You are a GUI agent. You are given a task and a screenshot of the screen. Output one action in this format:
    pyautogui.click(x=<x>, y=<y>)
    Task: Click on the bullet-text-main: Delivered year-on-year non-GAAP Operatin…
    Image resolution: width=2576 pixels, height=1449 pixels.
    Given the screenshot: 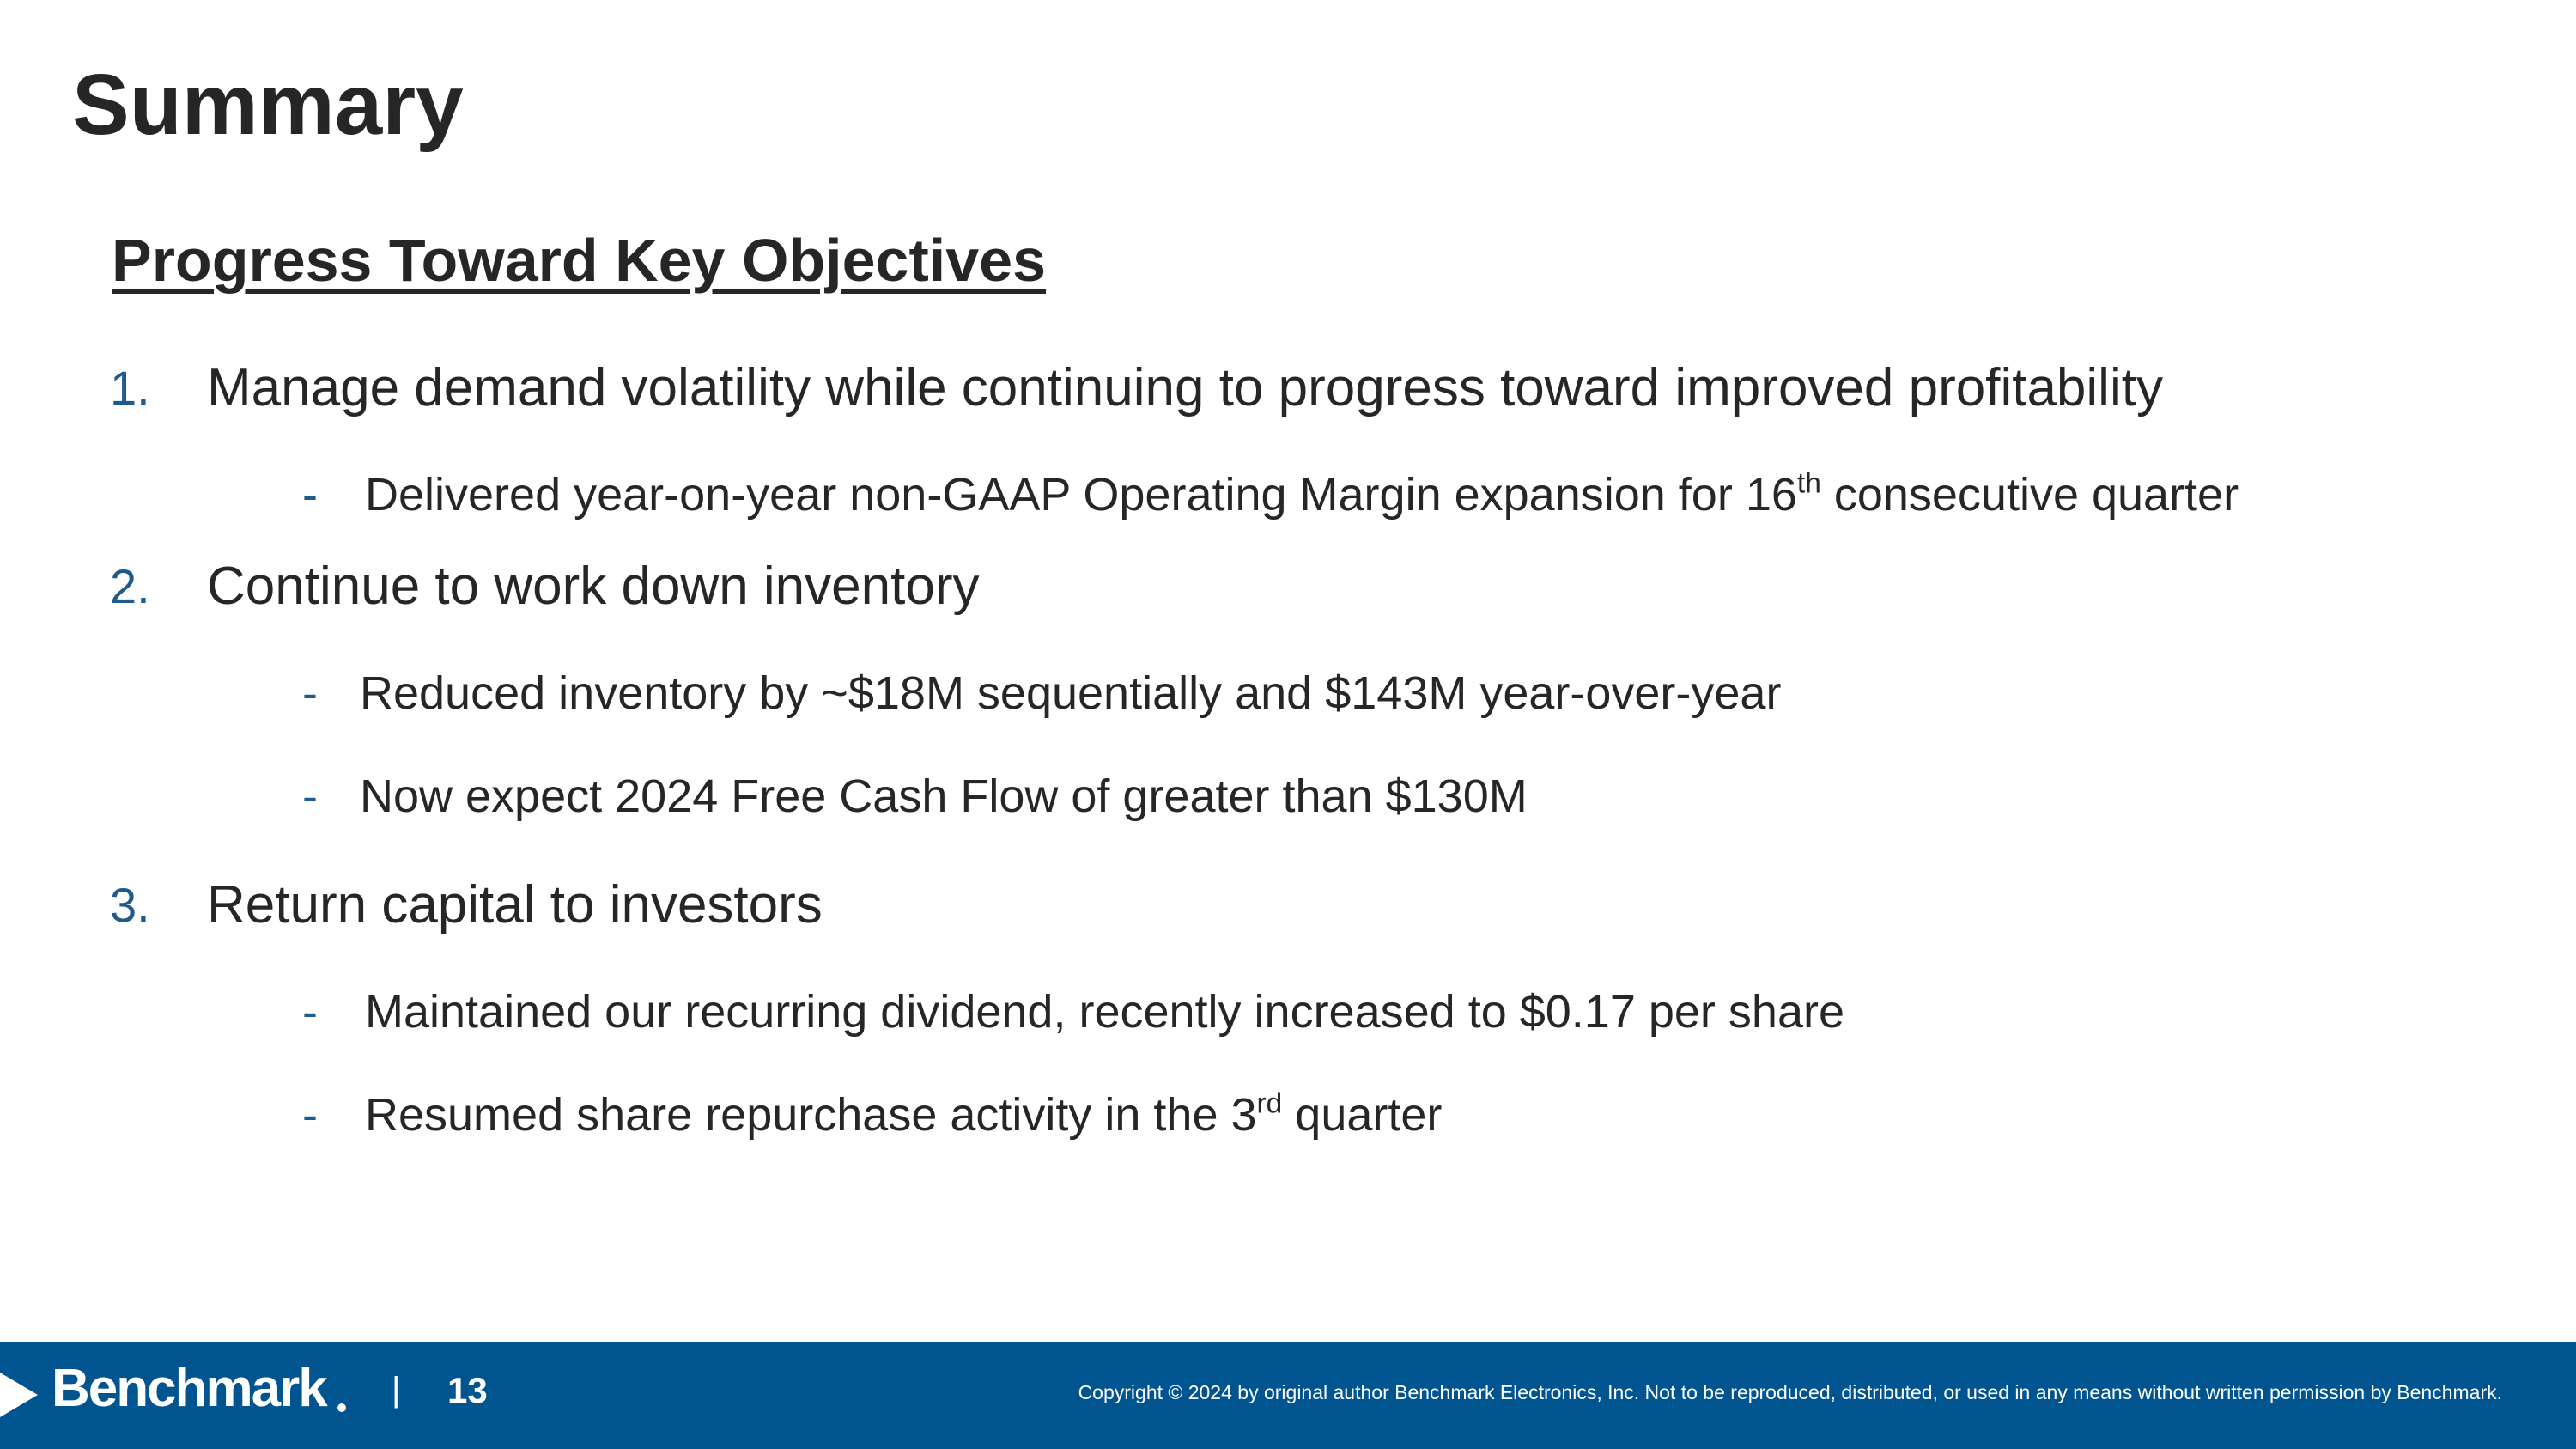 What is the action you would take?
    pyautogui.click(x=1081, y=495)
    